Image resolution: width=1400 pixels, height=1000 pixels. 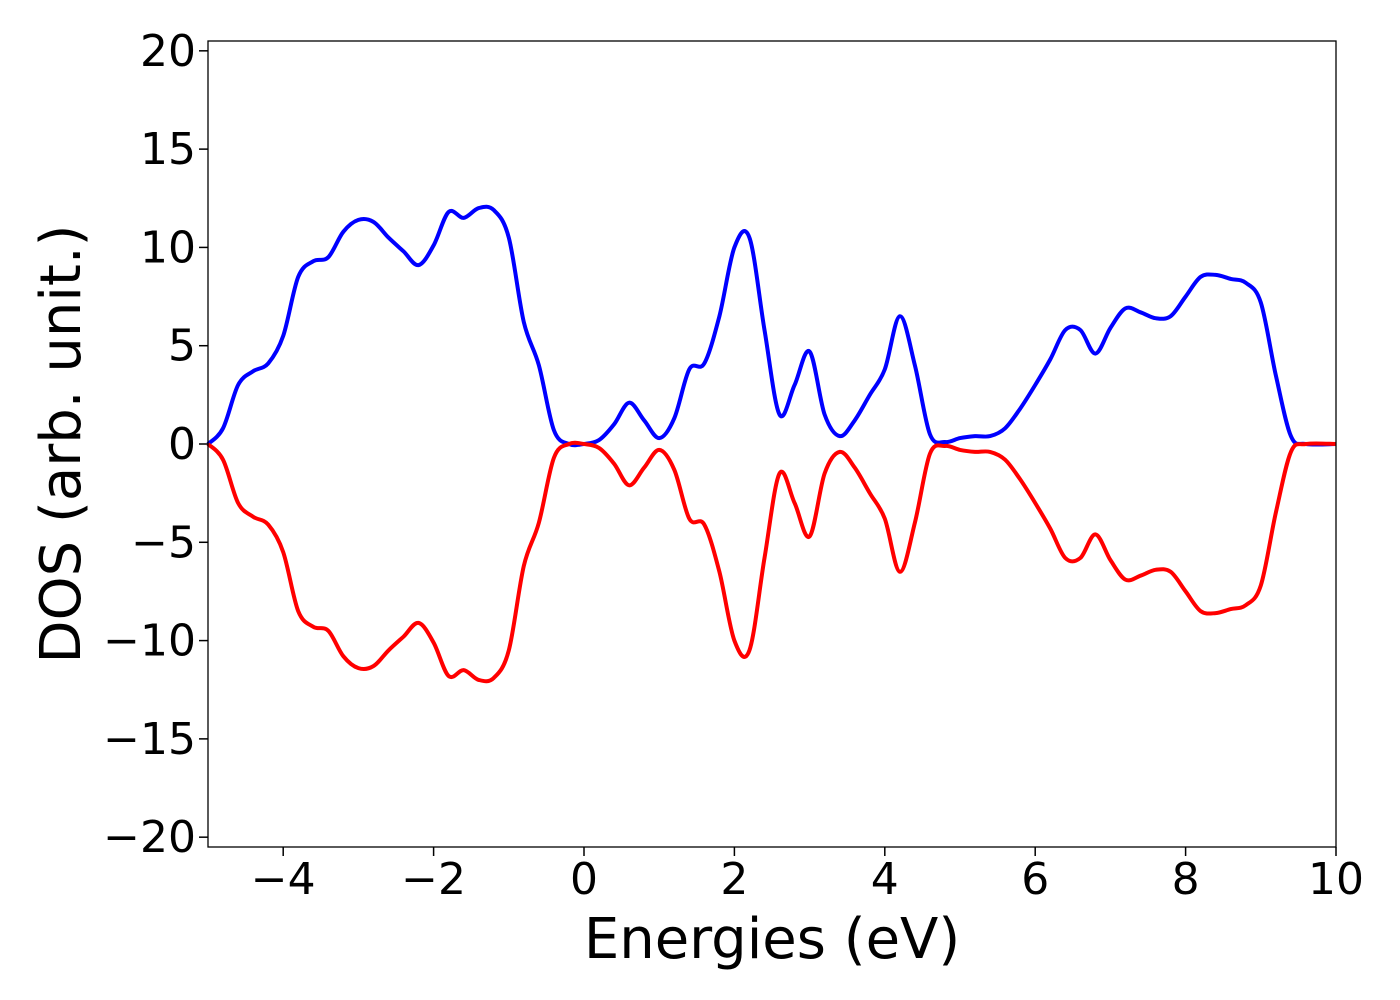 I want to click on x-tick-label: 2, so click(x=734, y=879).